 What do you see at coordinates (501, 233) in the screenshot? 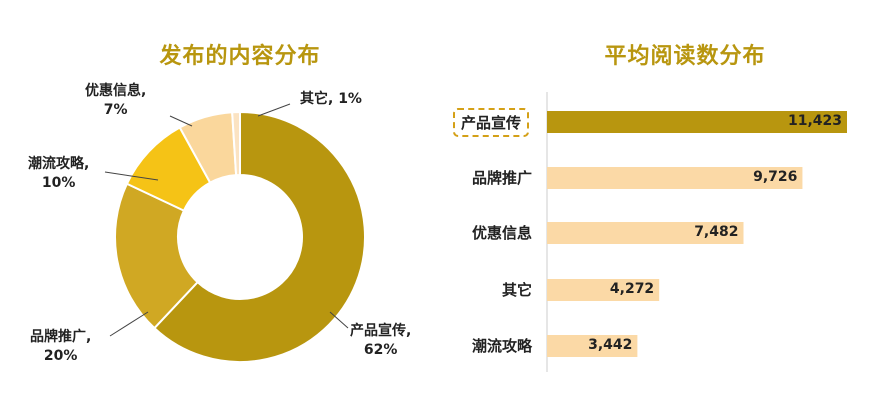
I see `bar-category-label-2: 优惠信息` at bounding box center [501, 233].